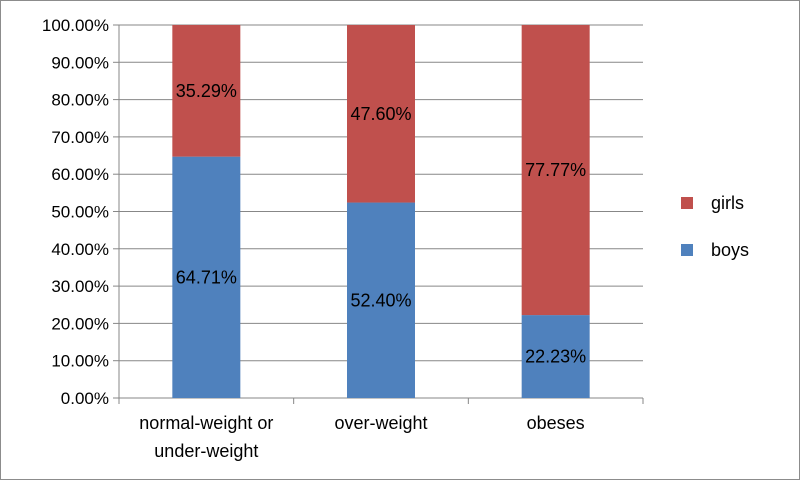 The image size is (800, 484). I want to click on legend: girls boys, so click(715, 226).